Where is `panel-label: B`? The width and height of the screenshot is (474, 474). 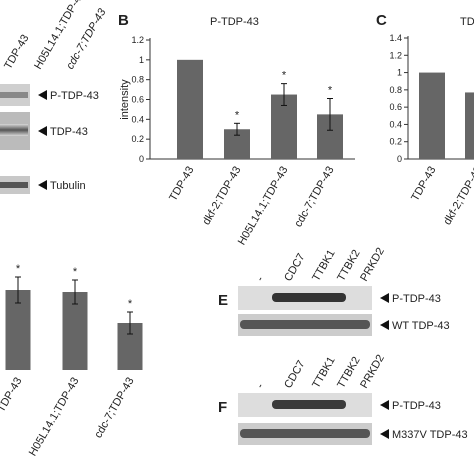 panel-label: B is located at coordinates (123, 20).